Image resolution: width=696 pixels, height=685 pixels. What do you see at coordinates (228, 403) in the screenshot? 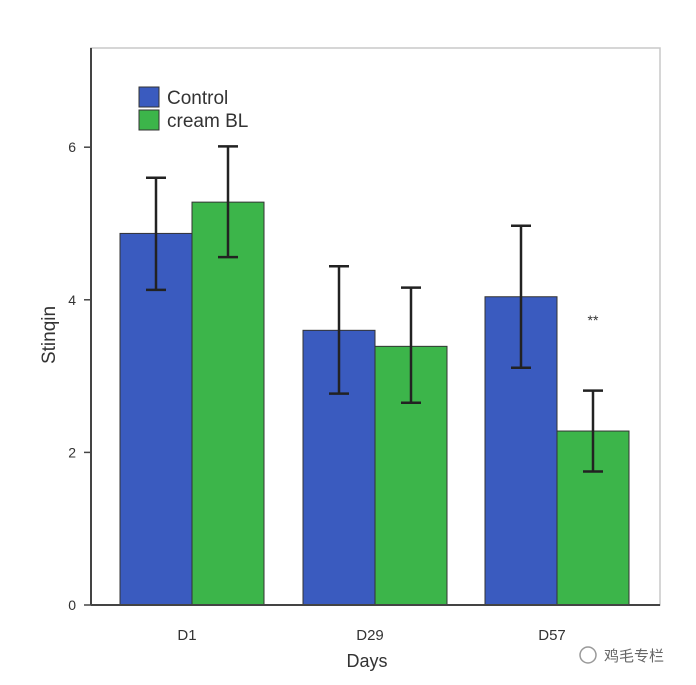
I see `bar-cream-bl-D1` at bounding box center [228, 403].